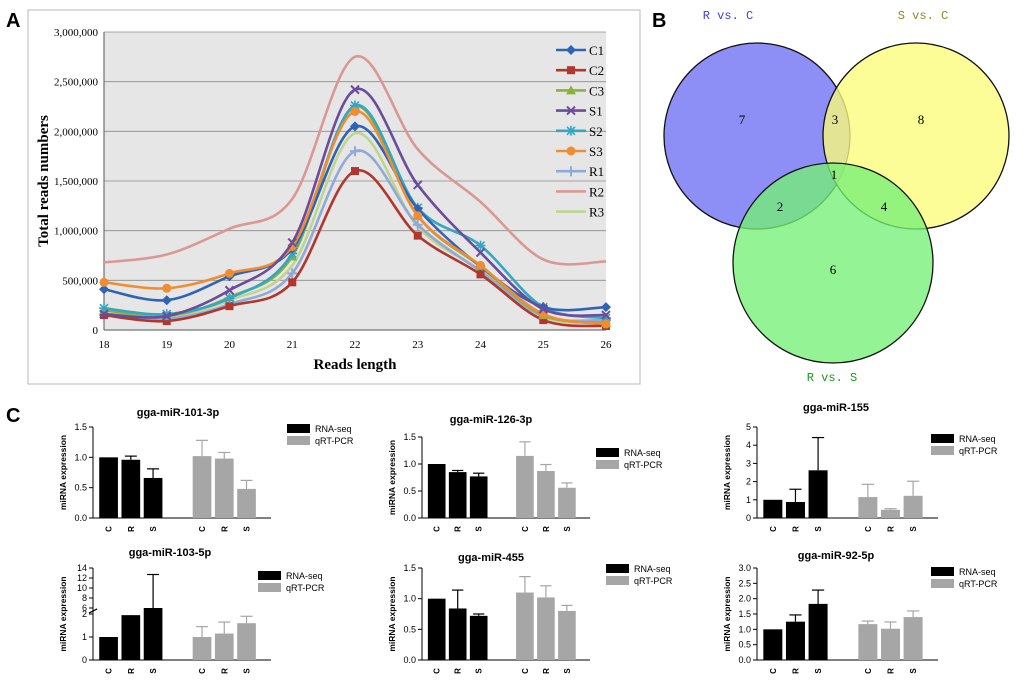  What do you see at coordinates (269, 575) in the screenshot?
I see `legend-swatch-RNA-seq` at bounding box center [269, 575].